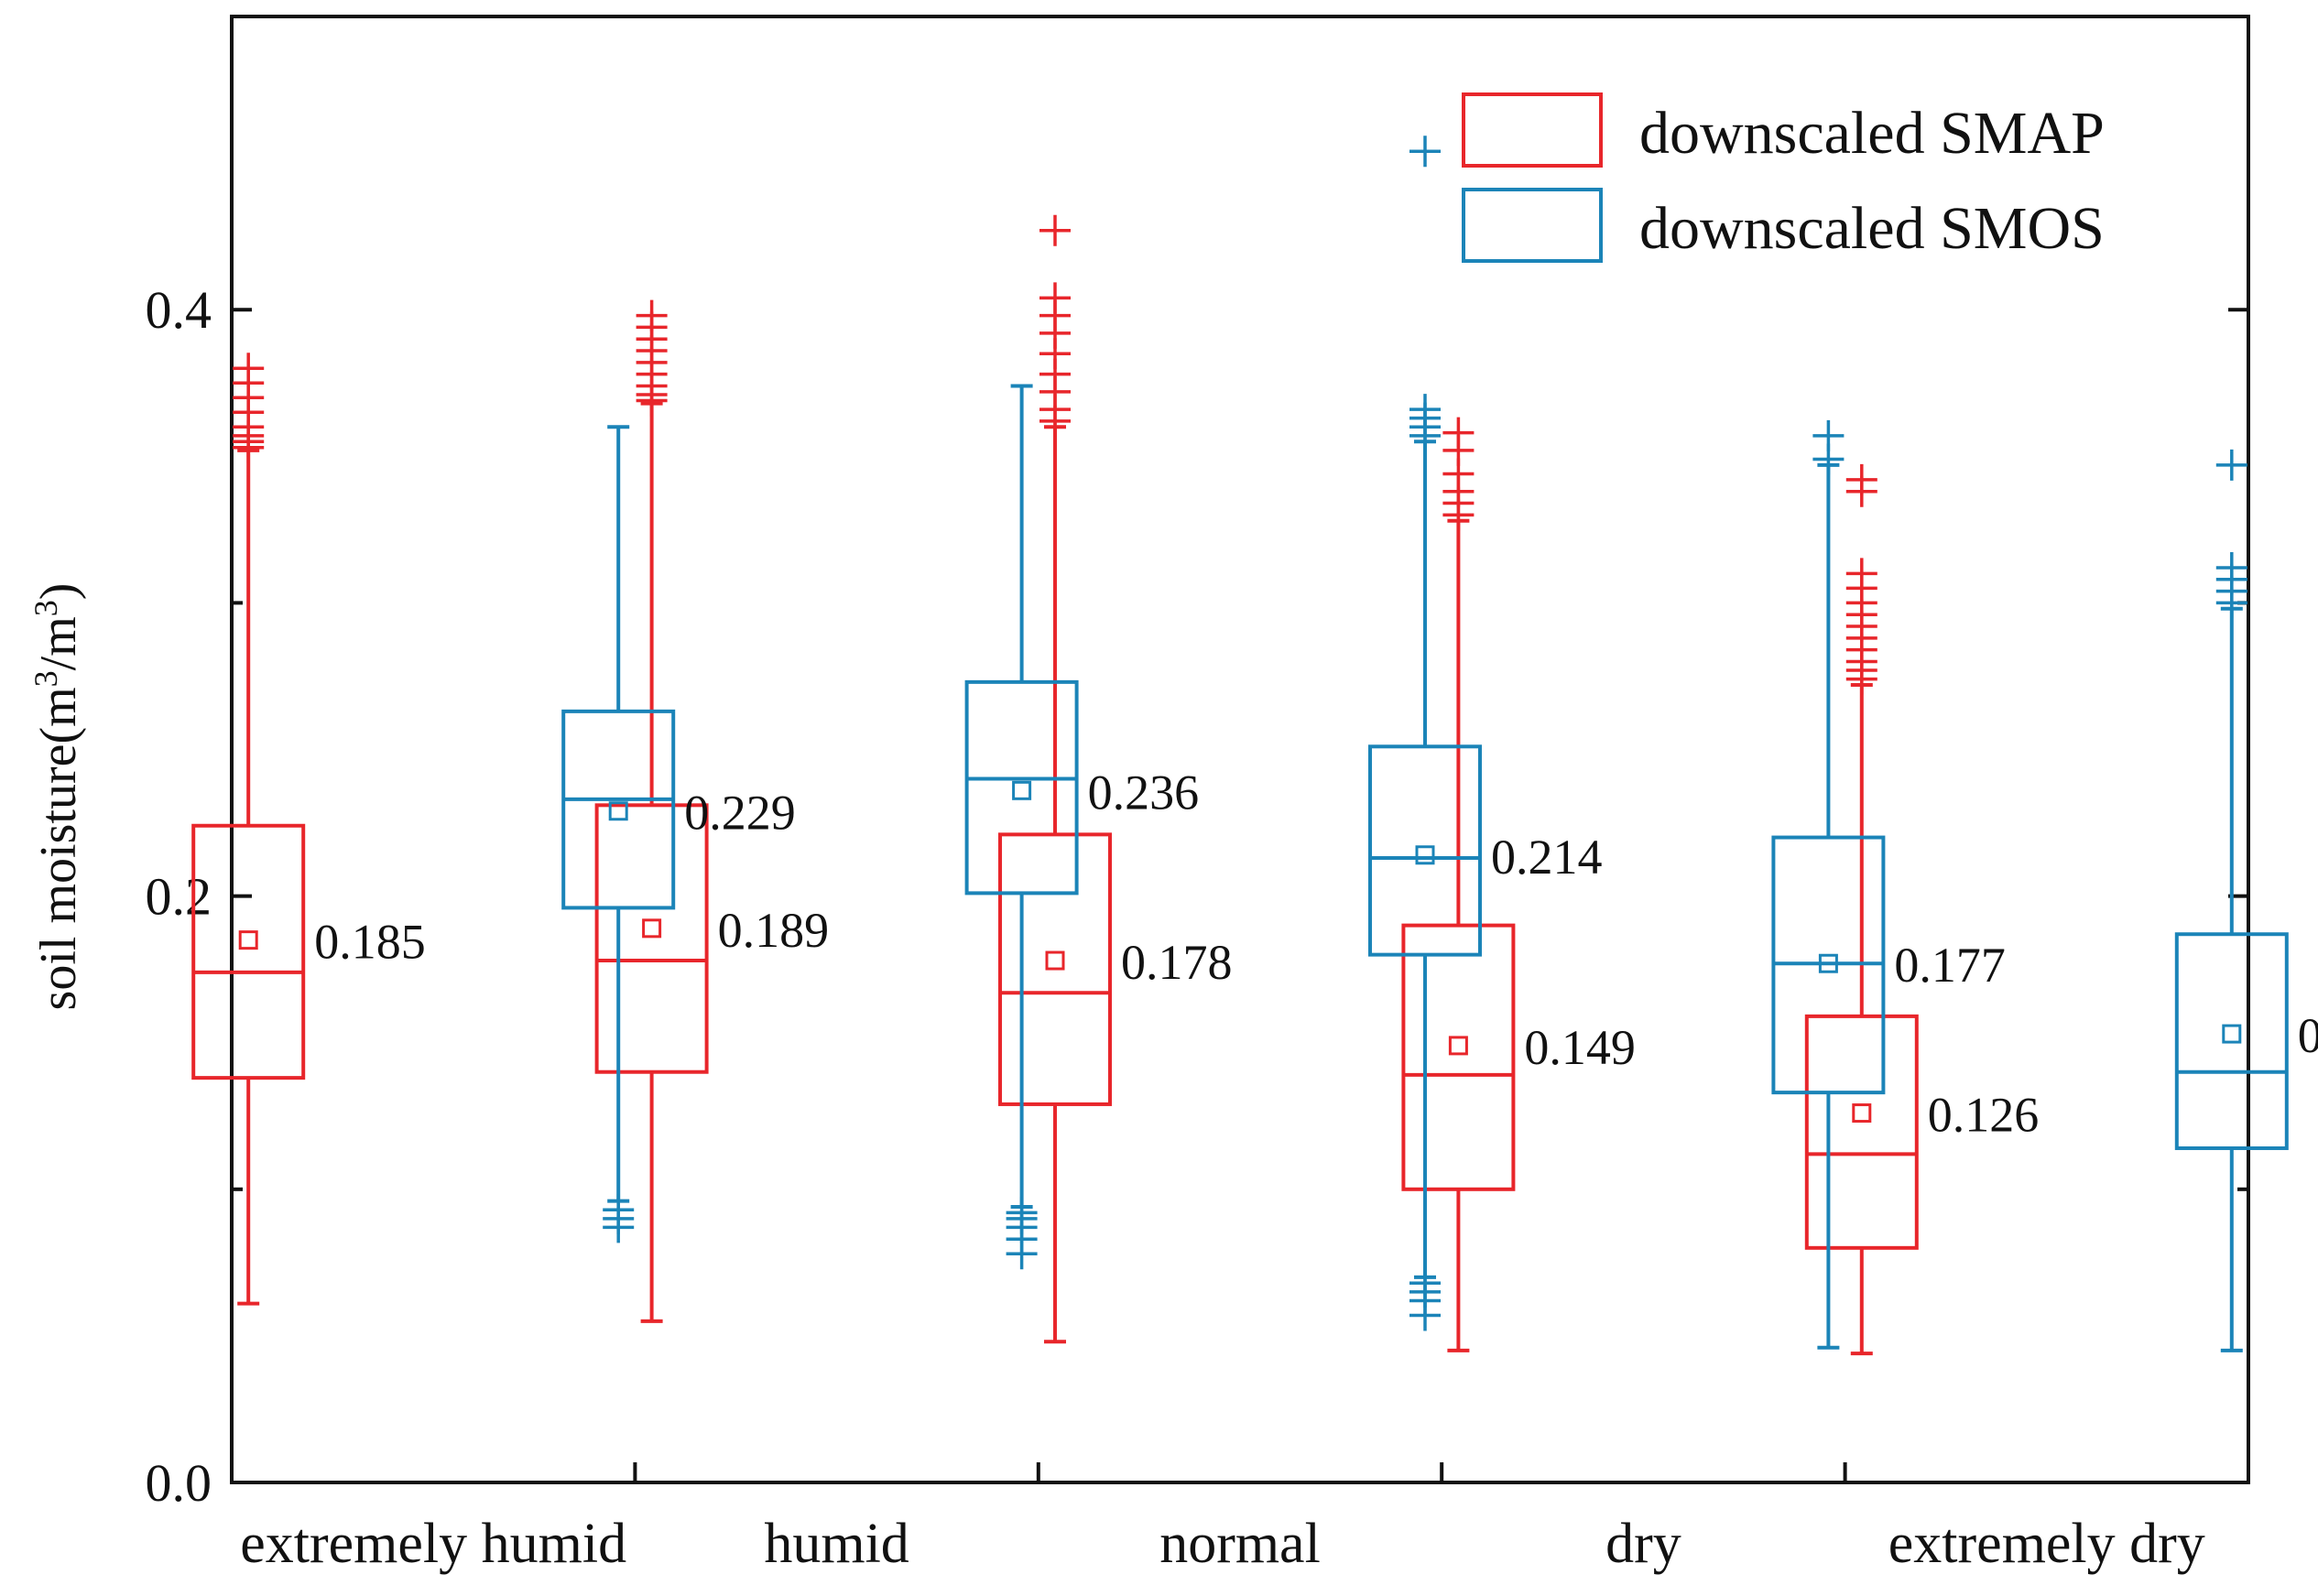  Describe the element at coordinates (45, 608) in the screenshot. I see `y-axis-label-sup2: 3` at that location.